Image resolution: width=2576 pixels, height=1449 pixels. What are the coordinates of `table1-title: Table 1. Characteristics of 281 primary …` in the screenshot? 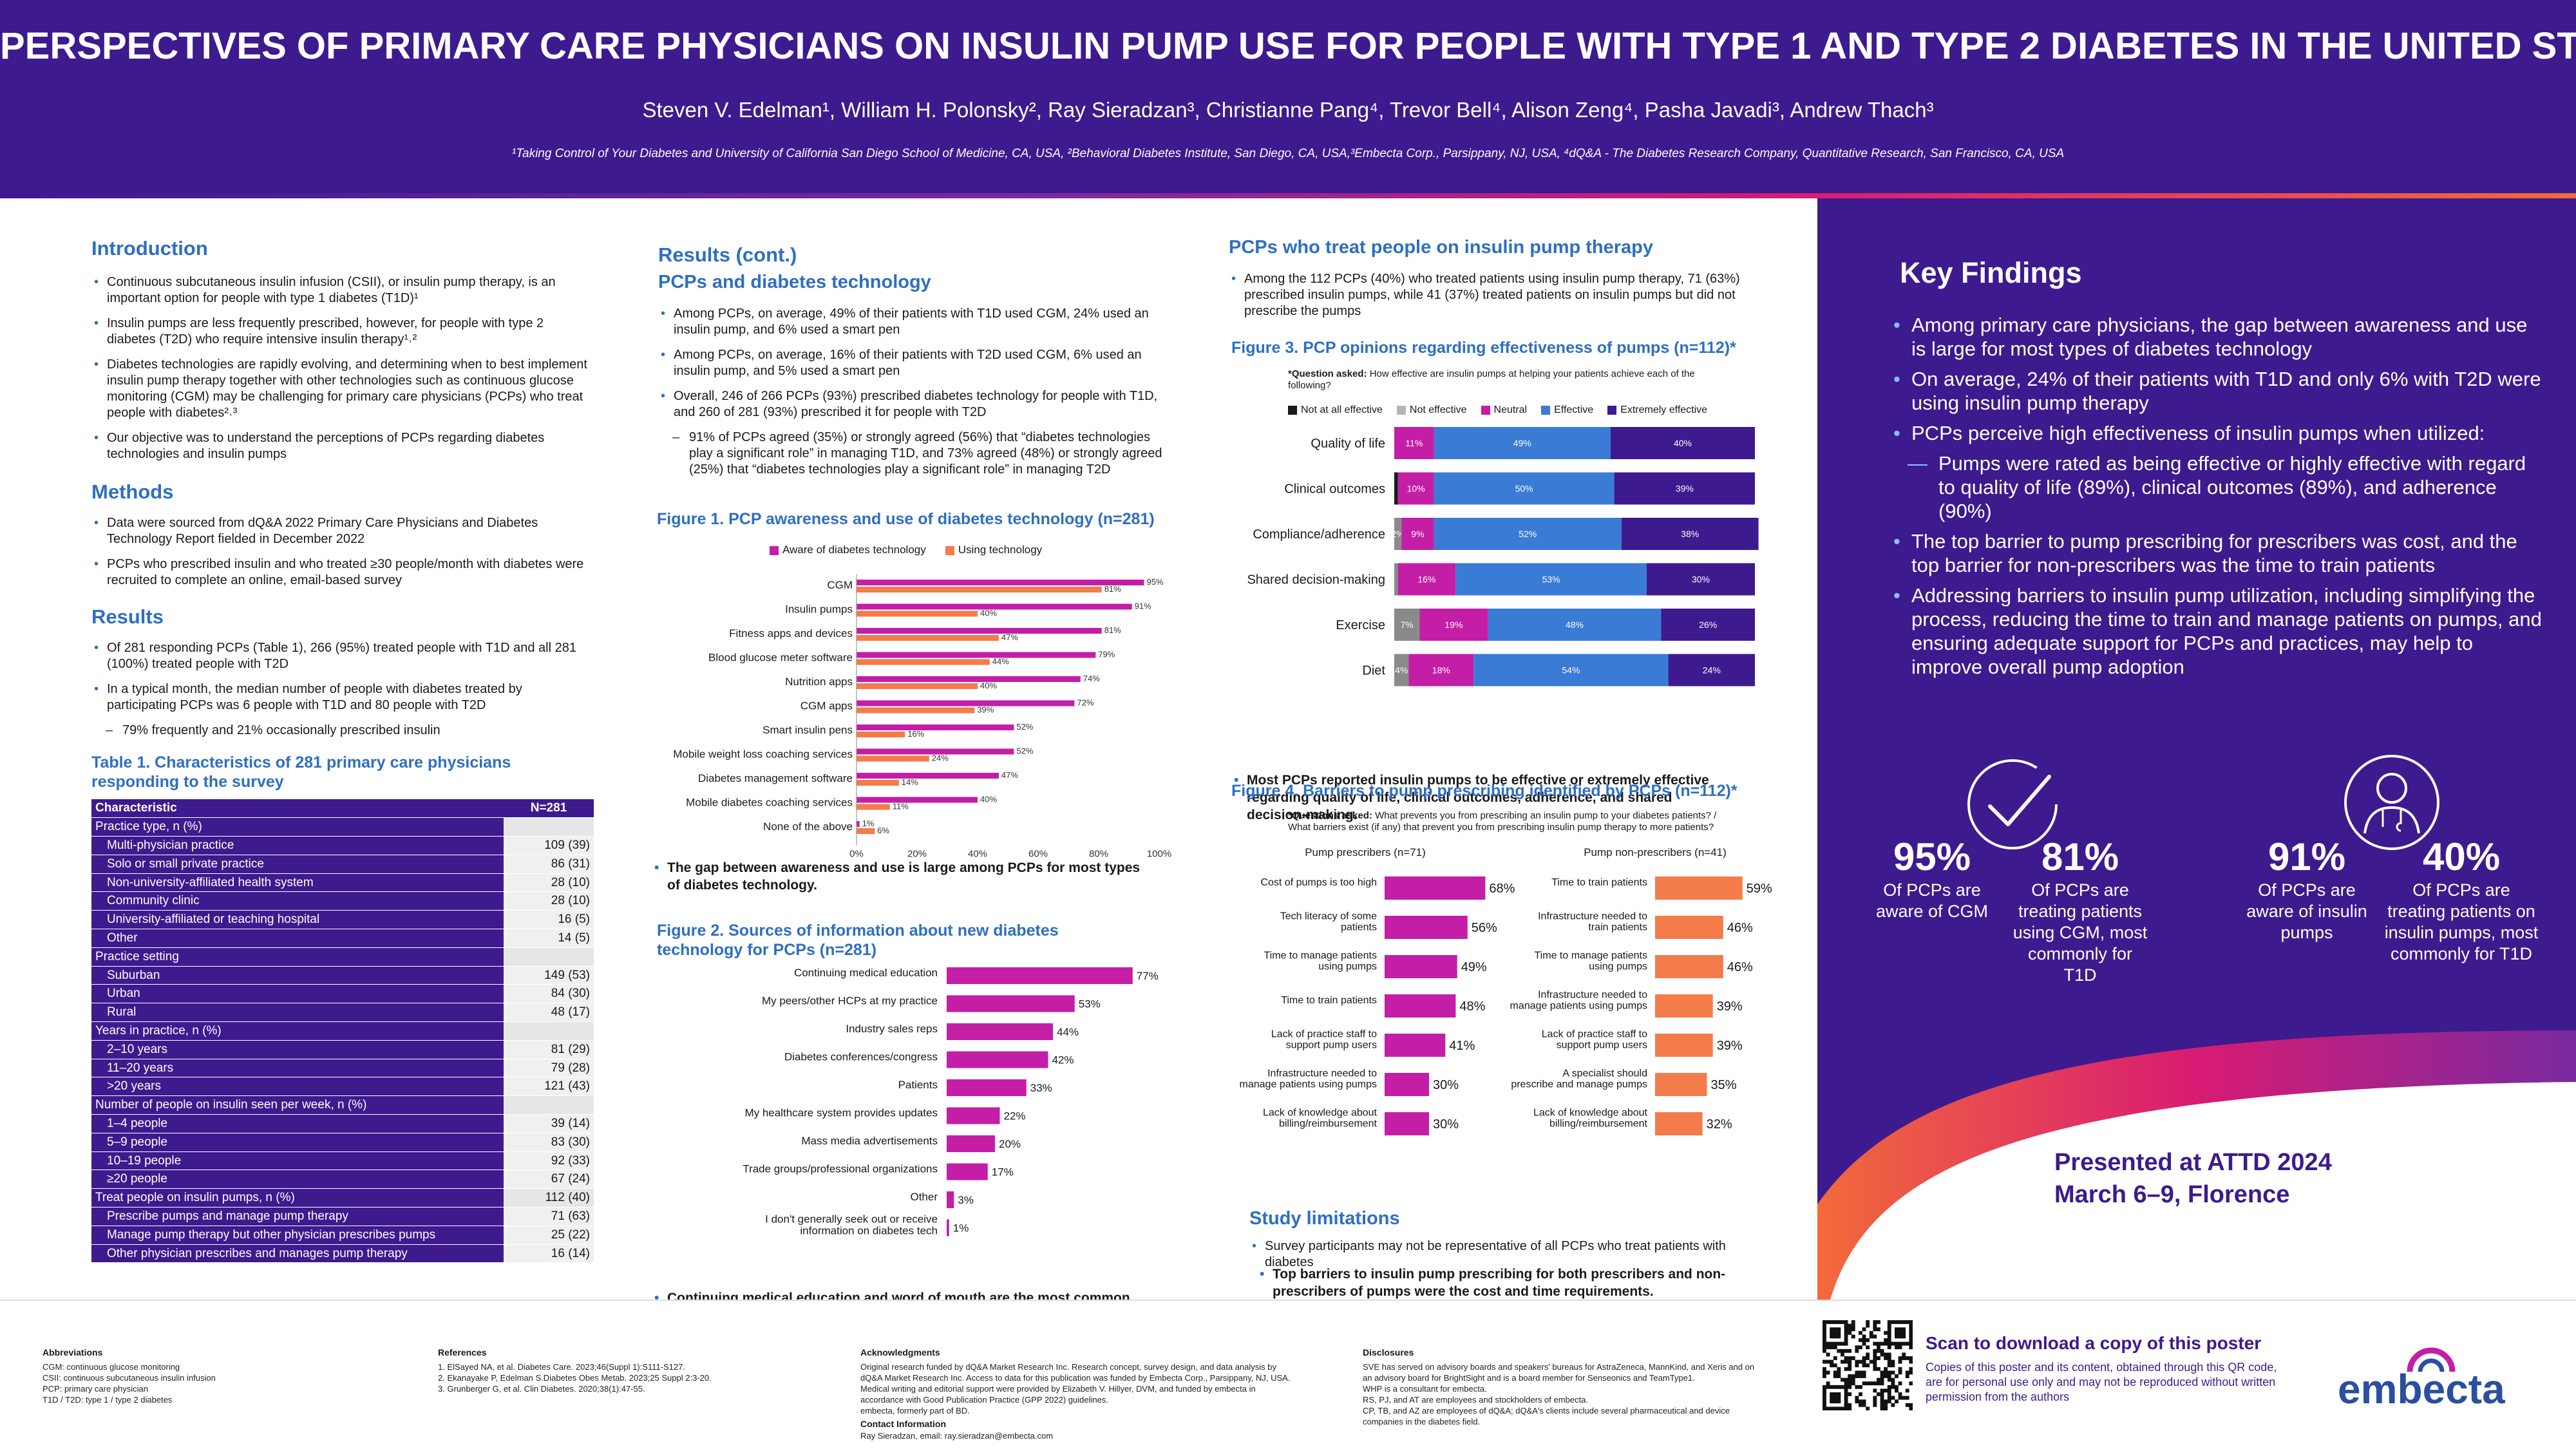 It's located at (301, 772).